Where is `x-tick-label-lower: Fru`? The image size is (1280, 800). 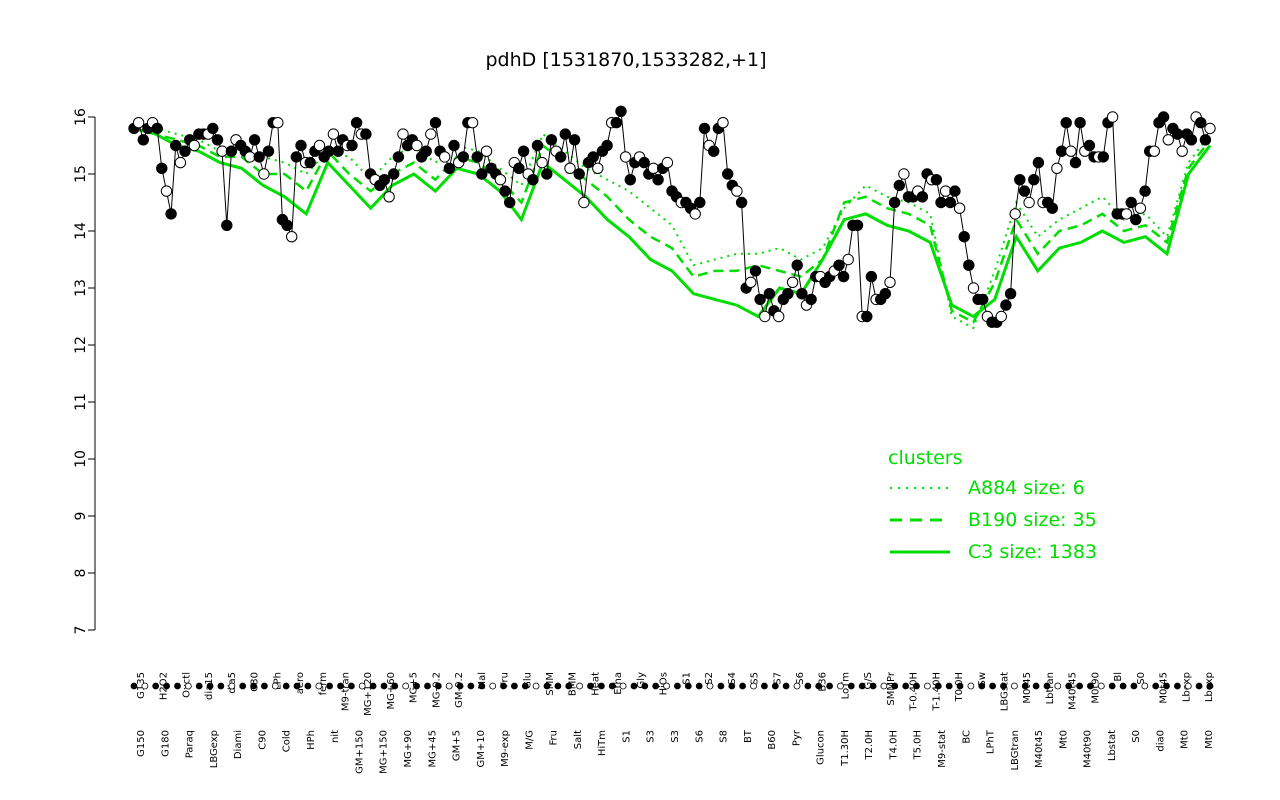
x-tick-label-lower: Fru is located at coordinates (554, 737).